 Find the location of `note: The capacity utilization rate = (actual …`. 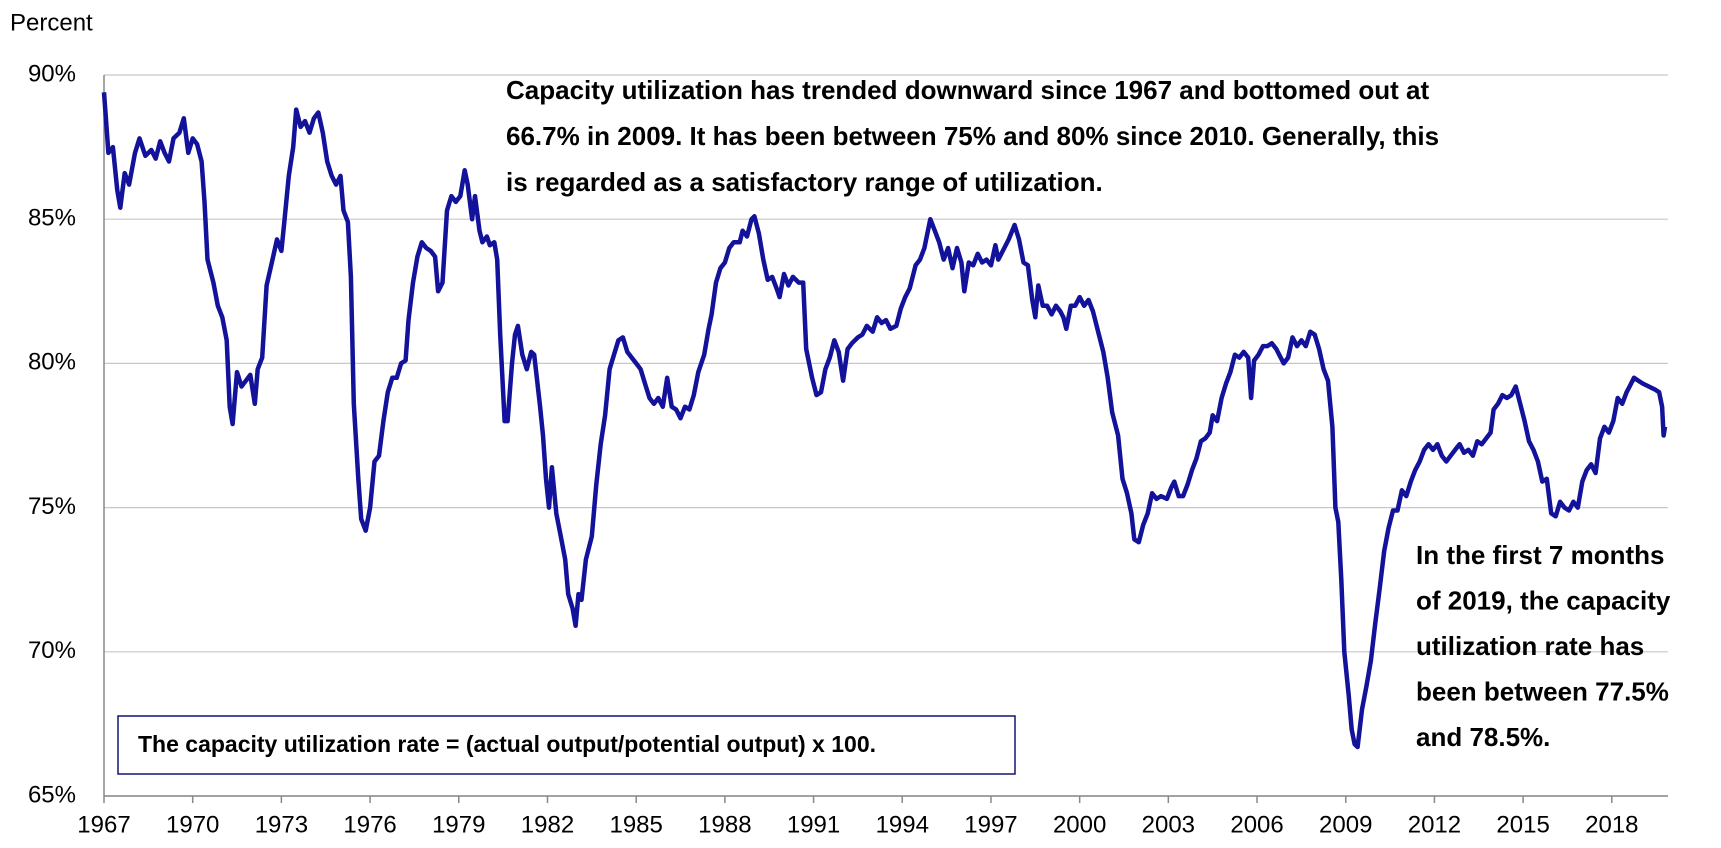

note: The capacity utilization rate = (actual … is located at coordinates (507, 744).